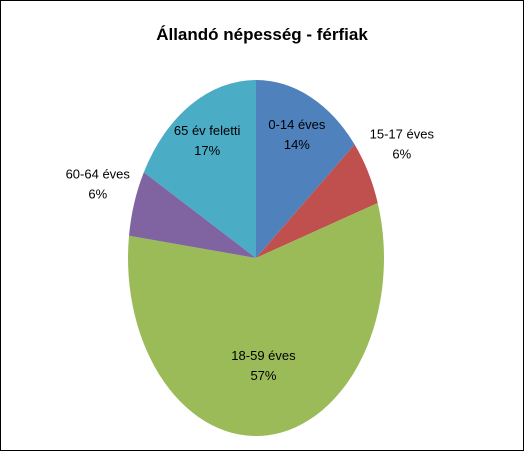  What do you see at coordinates (297, 134) in the screenshot?
I see `data-label: 0-14 éves 14%` at bounding box center [297, 134].